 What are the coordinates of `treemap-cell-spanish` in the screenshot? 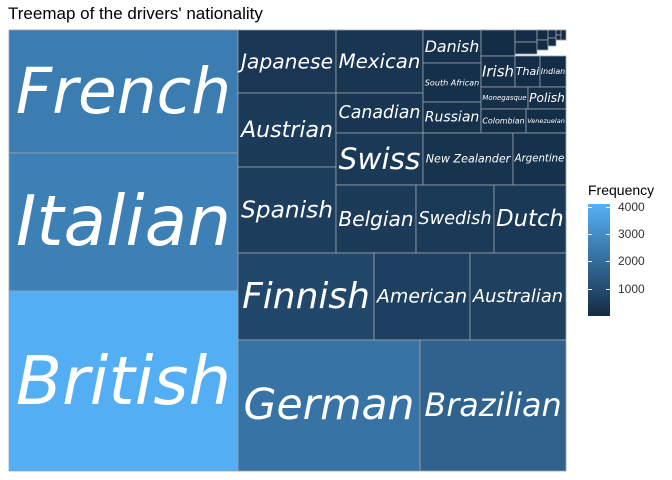 It's located at (287, 210).